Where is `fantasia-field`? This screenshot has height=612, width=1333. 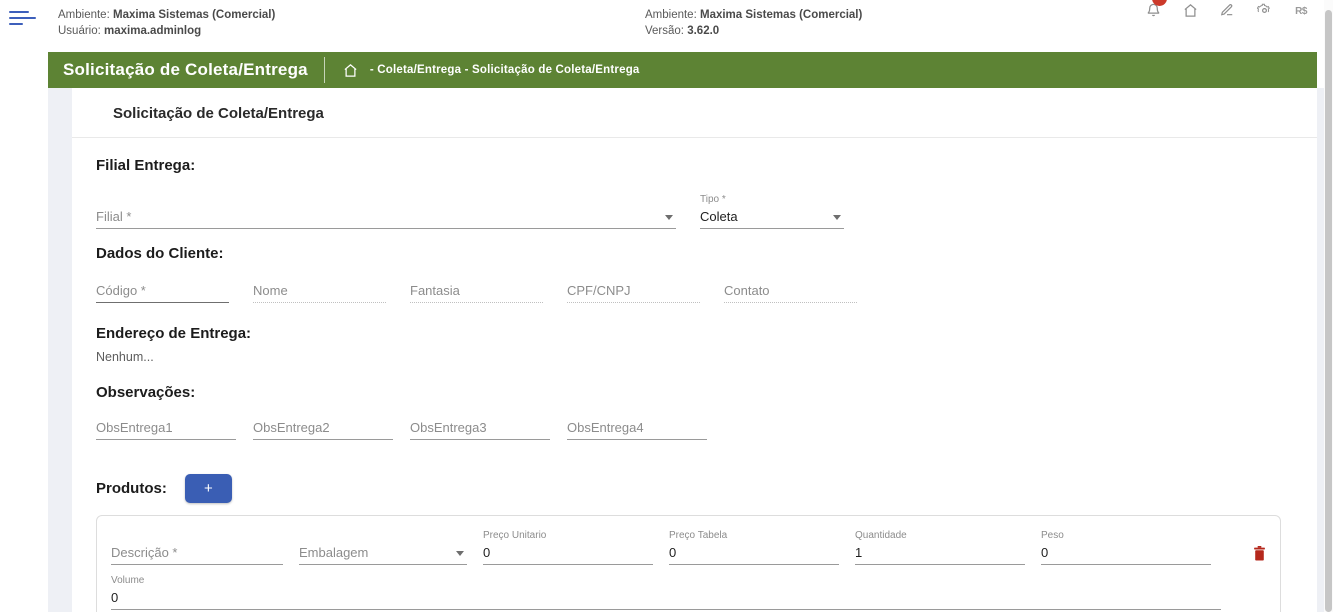
fantasia-field is located at coordinates (476, 291).